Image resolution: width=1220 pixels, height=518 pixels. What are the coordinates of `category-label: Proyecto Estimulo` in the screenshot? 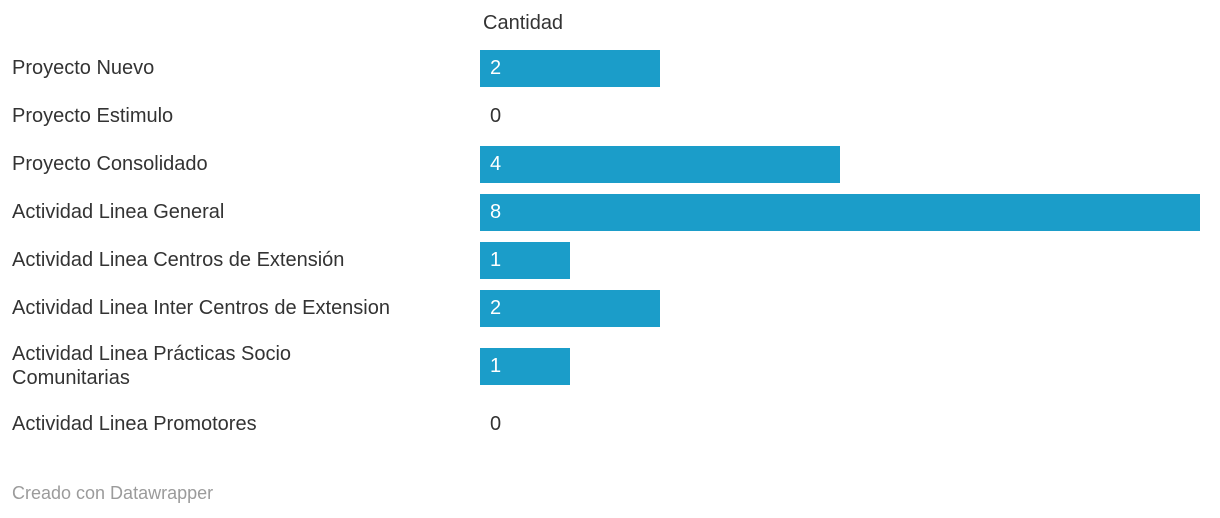 It's located at (93, 116).